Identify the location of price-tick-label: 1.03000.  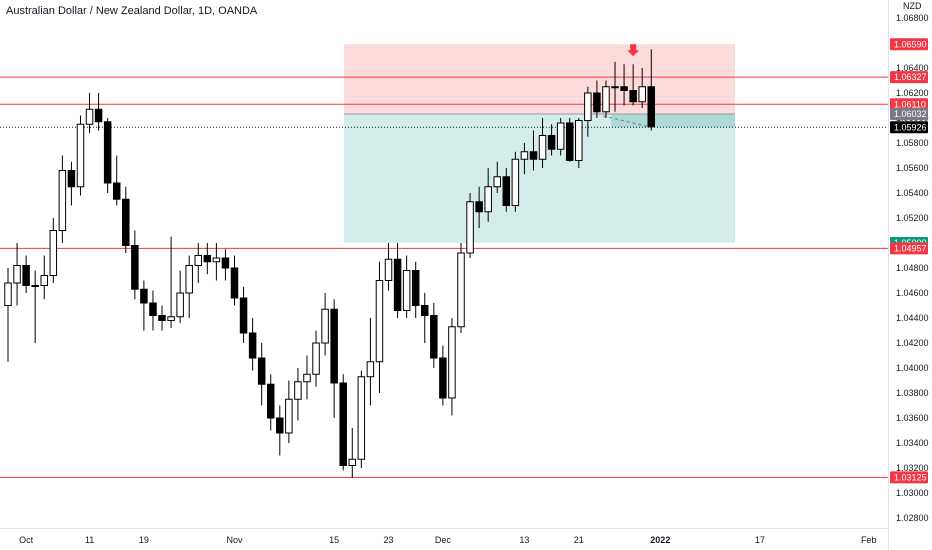
(912, 493).